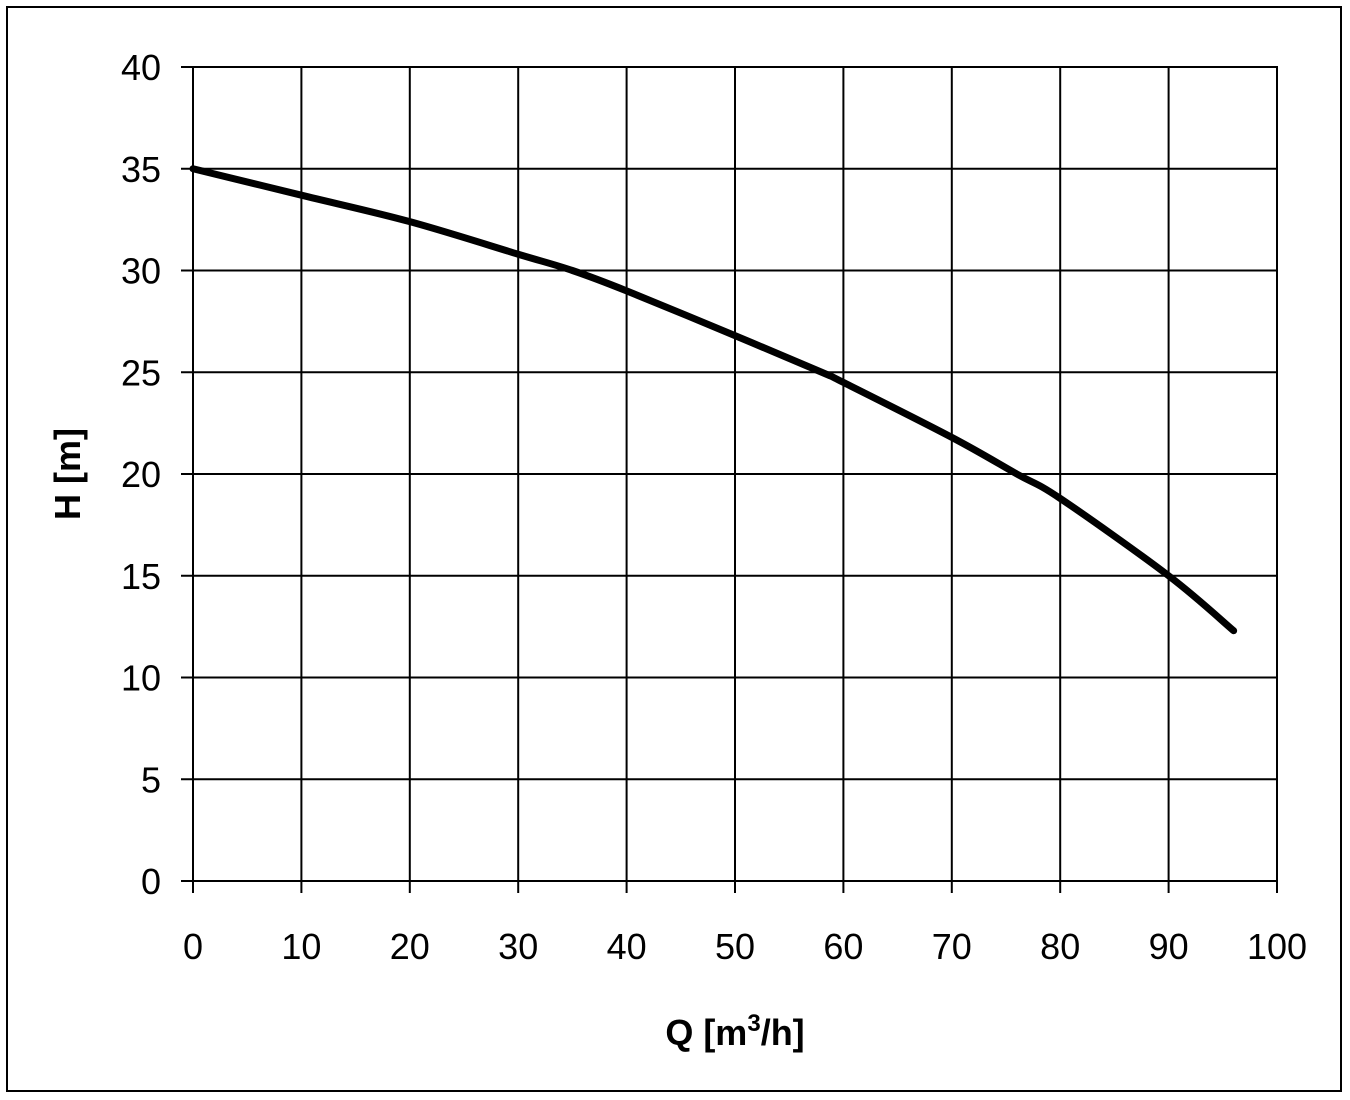 Image resolution: width=1350 pixels, height=1100 pixels. Describe the element at coordinates (952, 946) in the screenshot. I see `x-tick-label: 70` at that location.